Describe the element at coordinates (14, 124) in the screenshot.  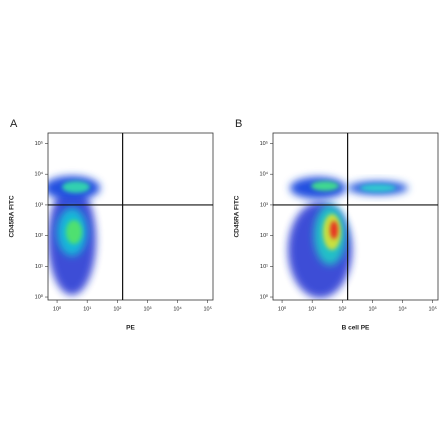
I see `panel-label: A` at that location.